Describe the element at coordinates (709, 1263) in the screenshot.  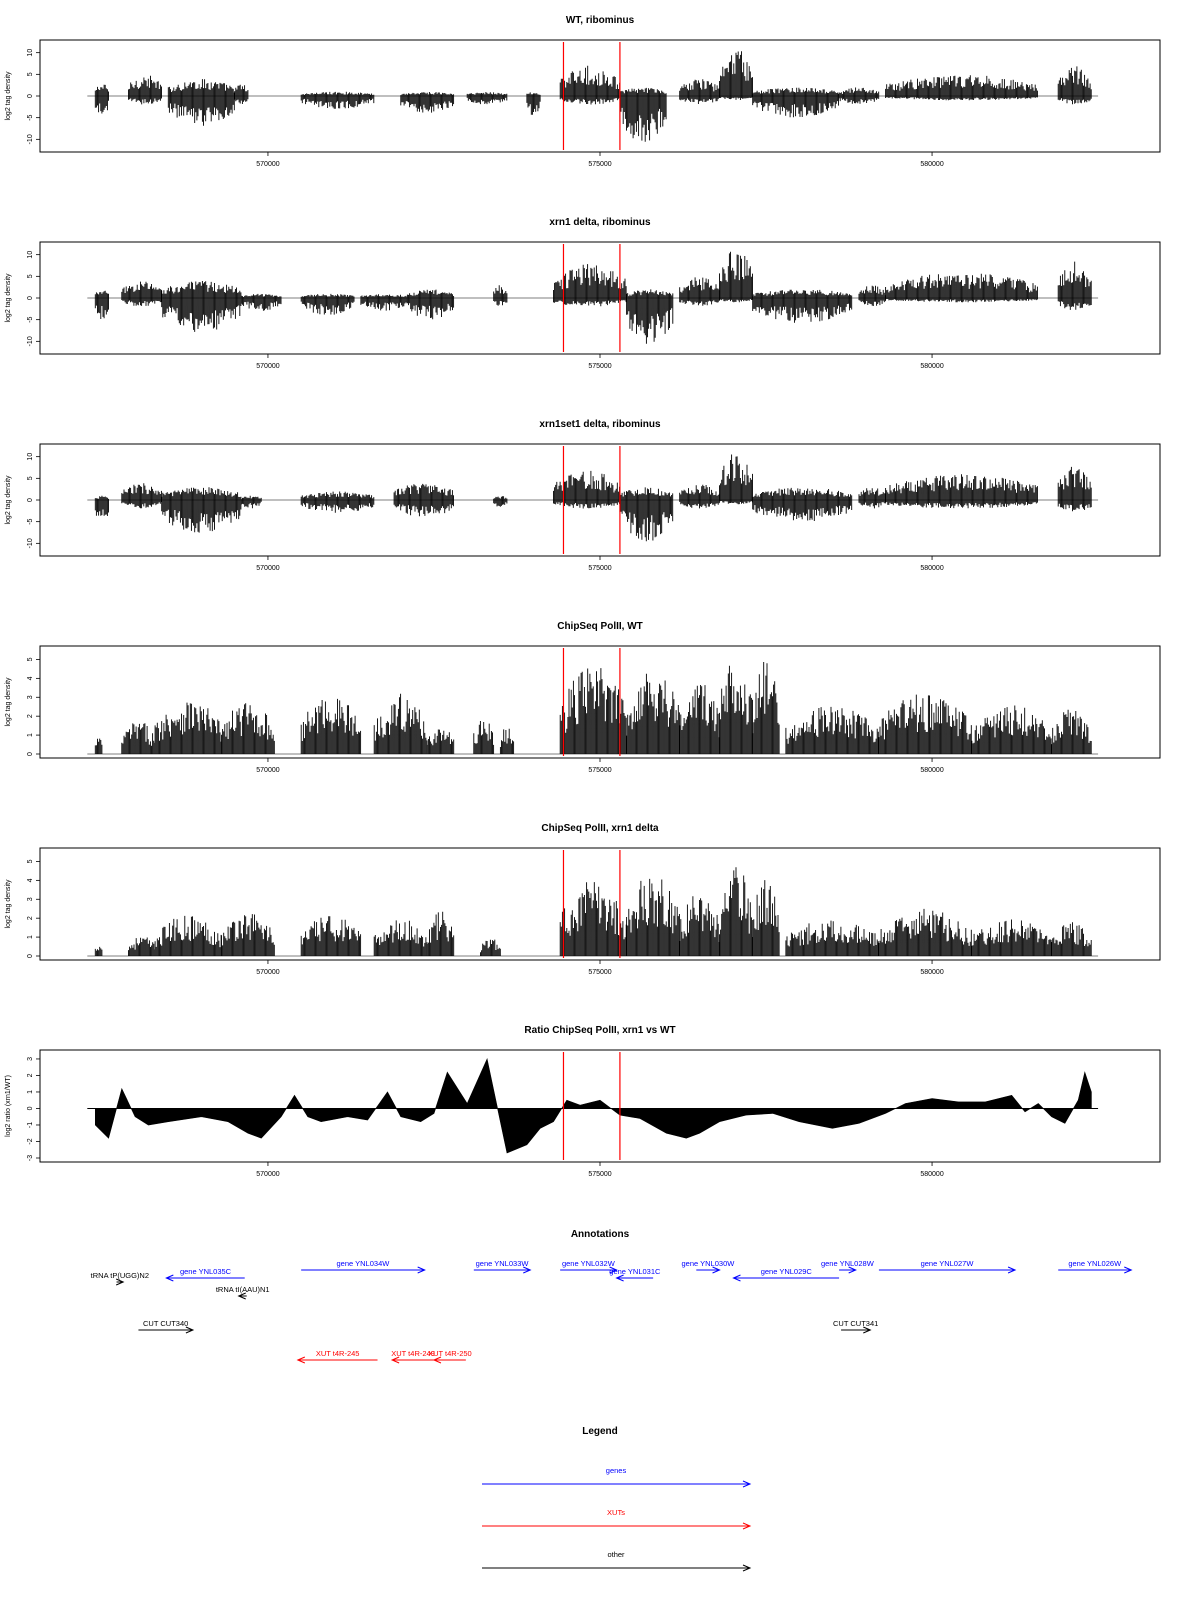
I see `feature-label: gene YNL030W` at that location.